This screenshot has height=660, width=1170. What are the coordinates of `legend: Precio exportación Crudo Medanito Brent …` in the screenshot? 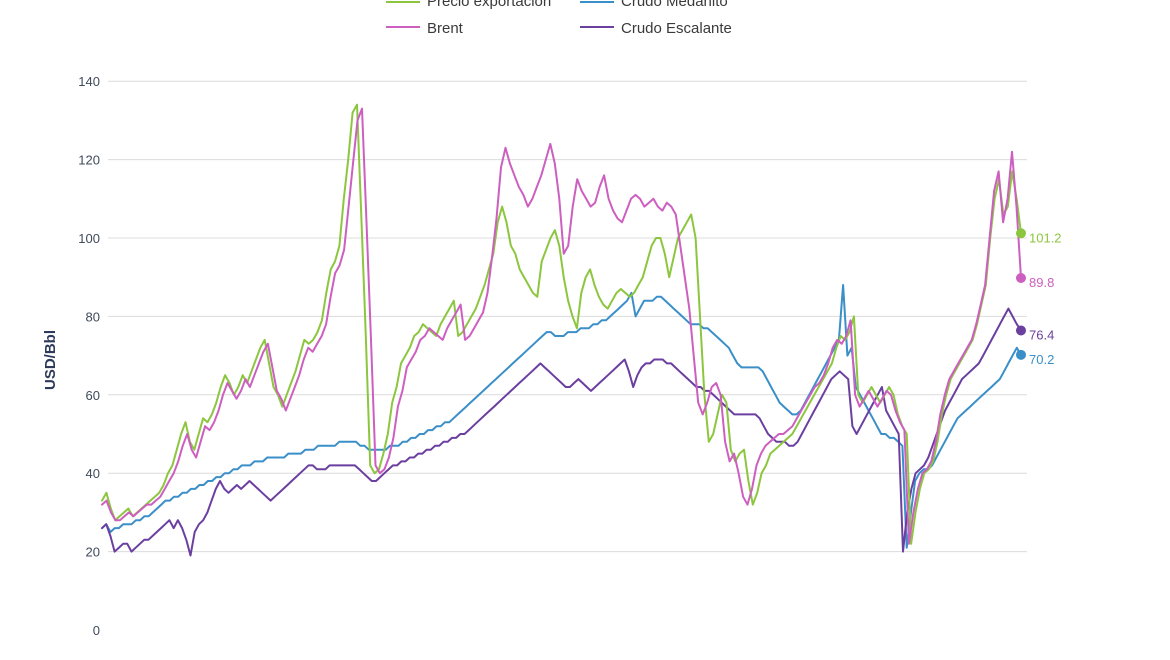 It's located at (559, 18).